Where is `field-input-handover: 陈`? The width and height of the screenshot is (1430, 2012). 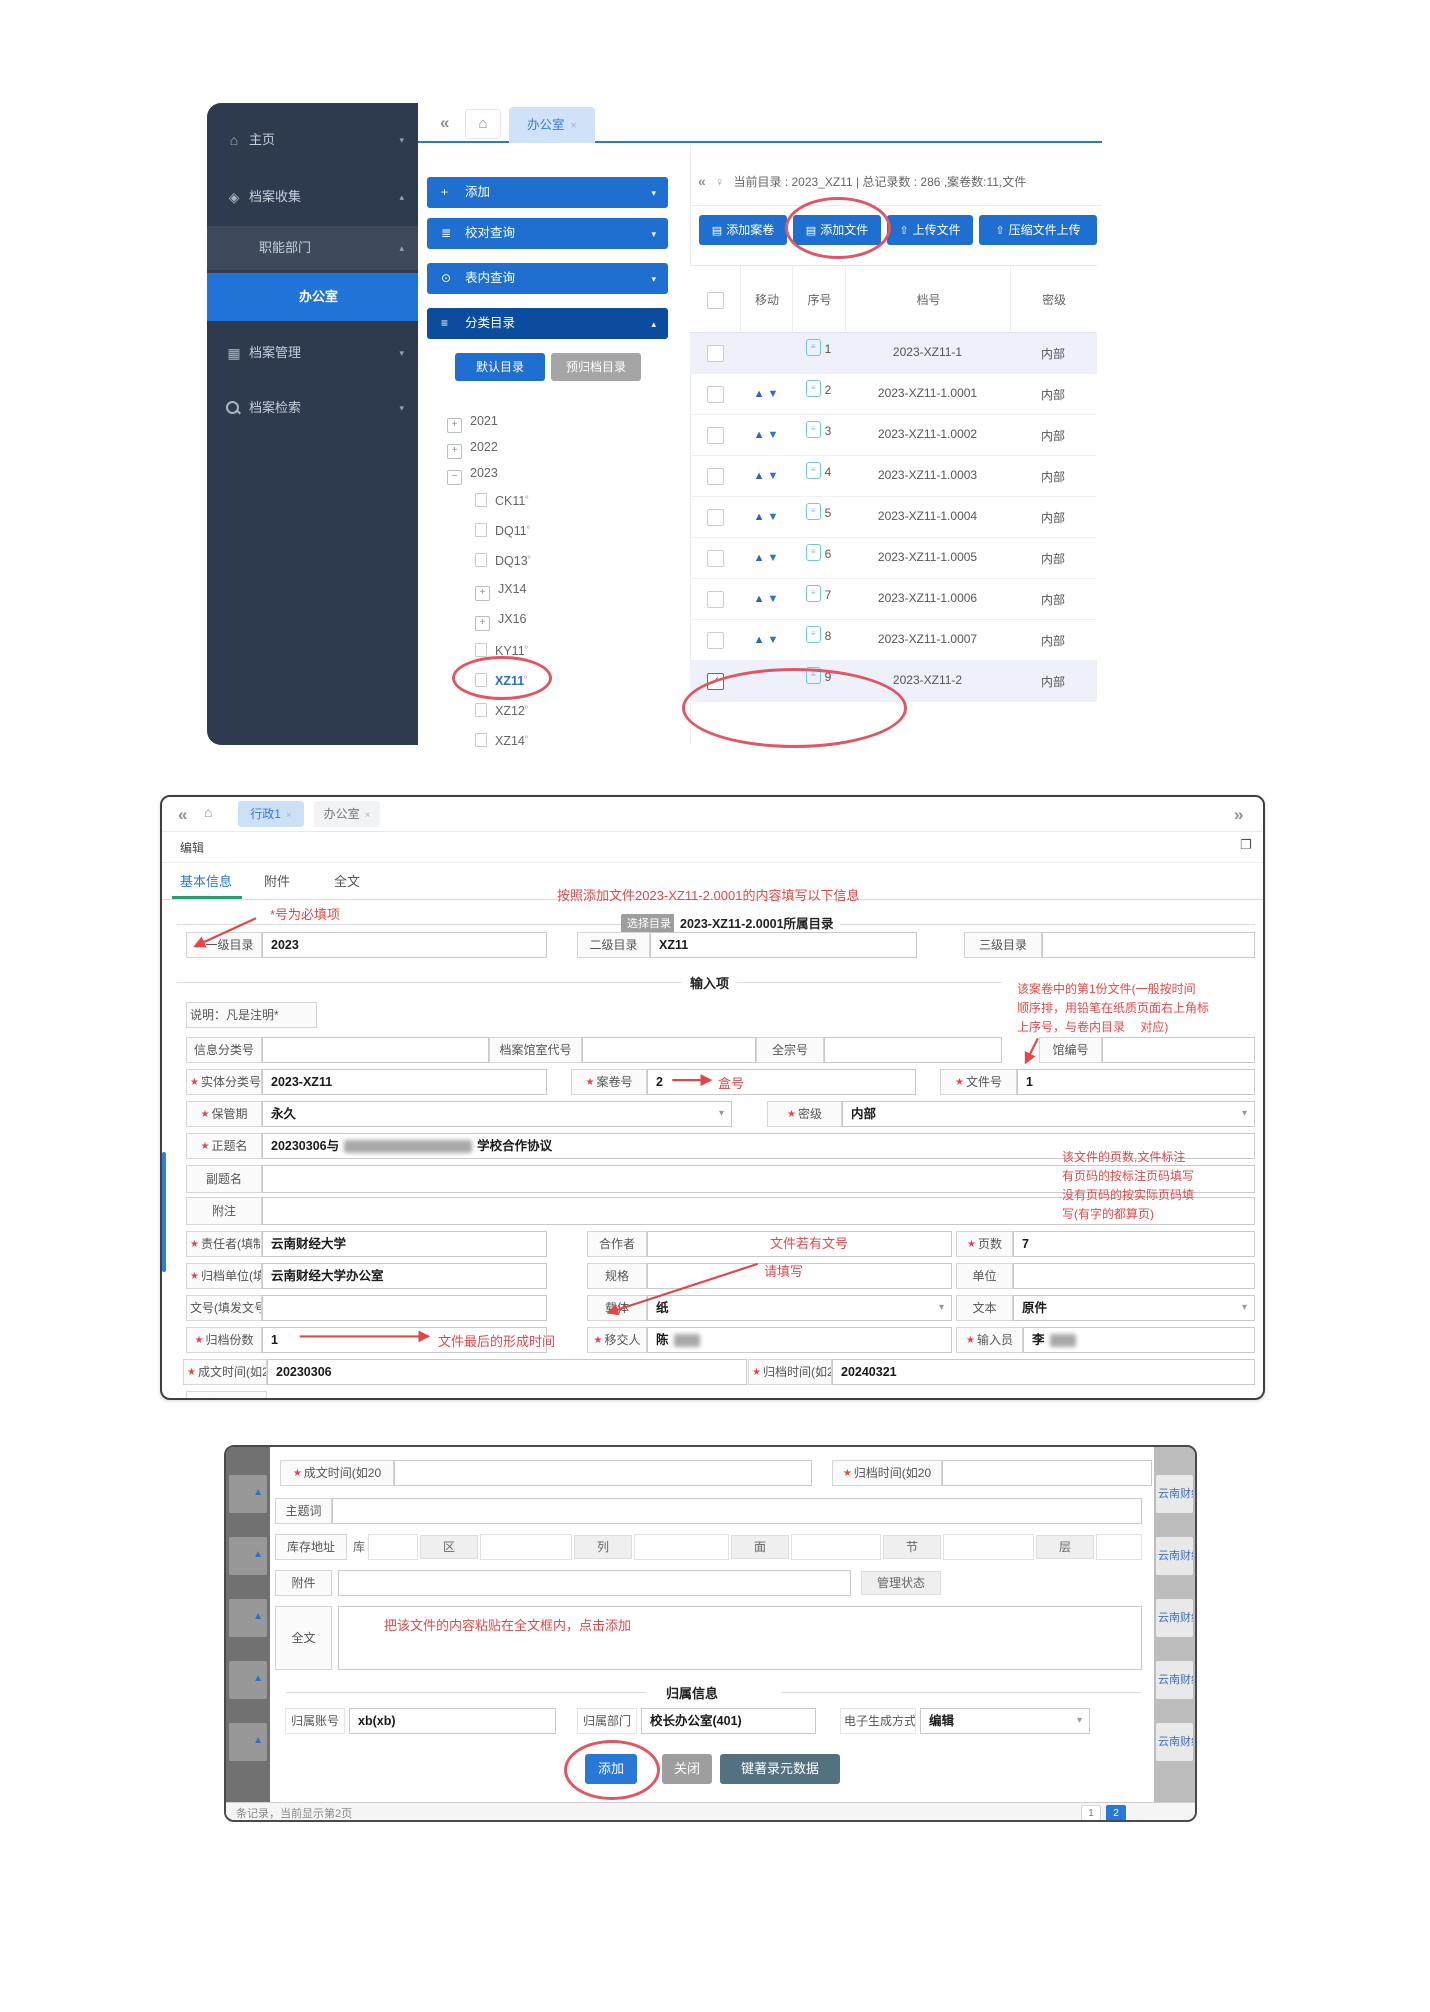 field-input-handover: 陈 is located at coordinates (799, 1340).